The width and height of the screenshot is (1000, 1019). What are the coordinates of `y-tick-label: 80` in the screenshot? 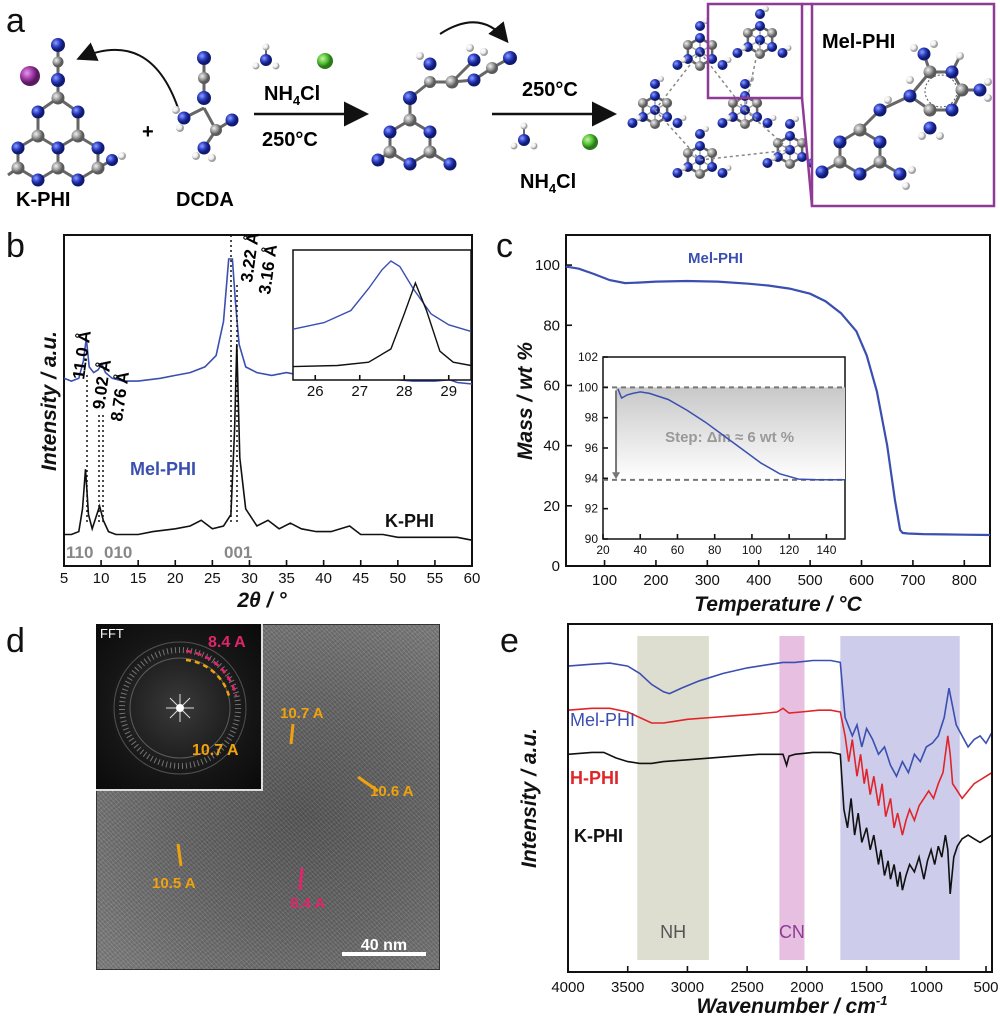 It's located at (551, 325).